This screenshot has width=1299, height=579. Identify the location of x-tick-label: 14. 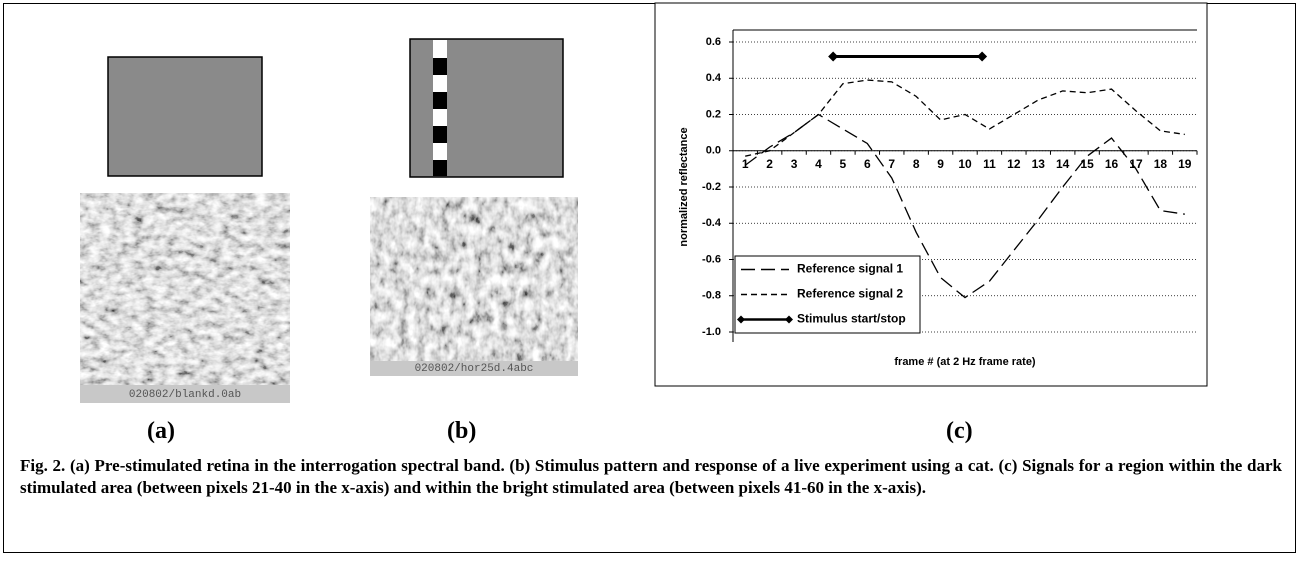
(1063, 164).